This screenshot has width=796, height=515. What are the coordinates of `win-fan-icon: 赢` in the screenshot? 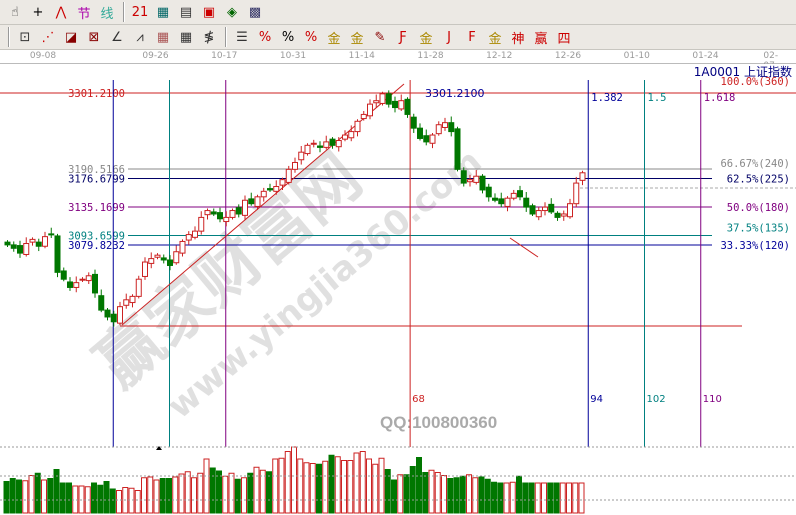 It's located at (541, 39).